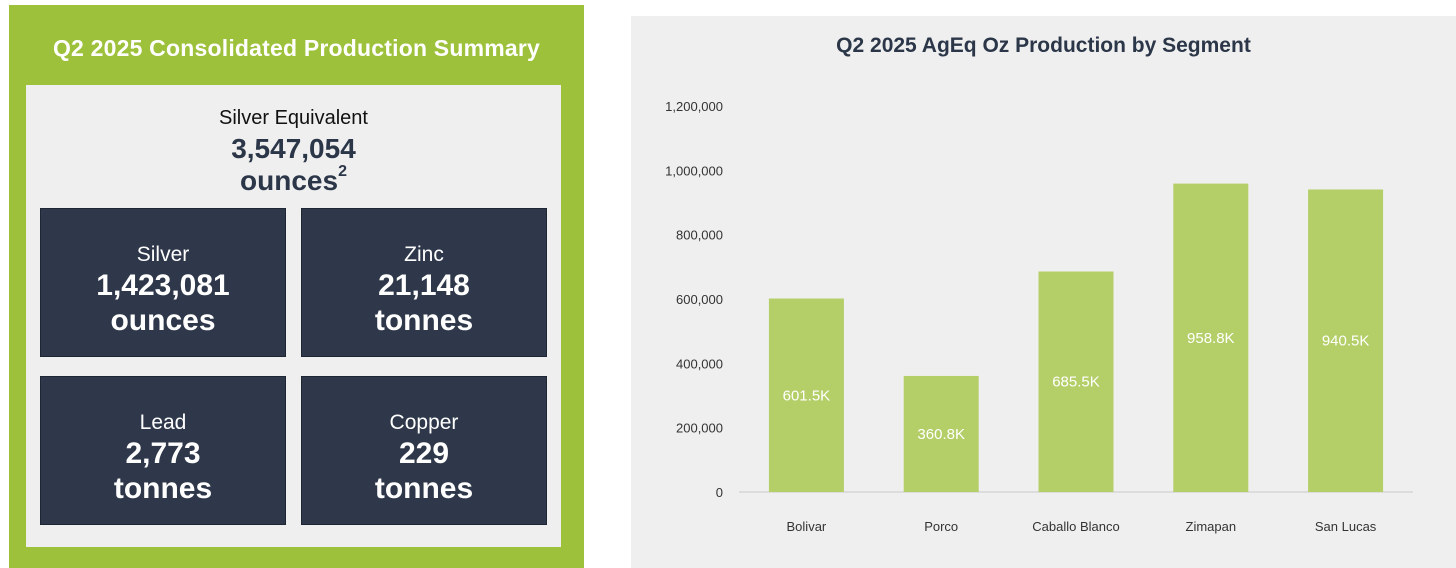 Image resolution: width=1456 pixels, height=568 pixels. What do you see at coordinates (1346, 526) in the screenshot?
I see `x-category-label: San Lucas` at bounding box center [1346, 526].